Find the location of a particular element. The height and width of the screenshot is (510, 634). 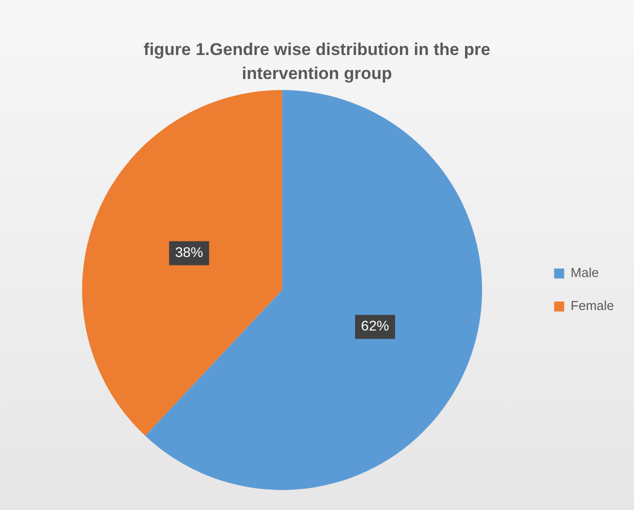

data-label: 38% is located at coordinates (189, 252).